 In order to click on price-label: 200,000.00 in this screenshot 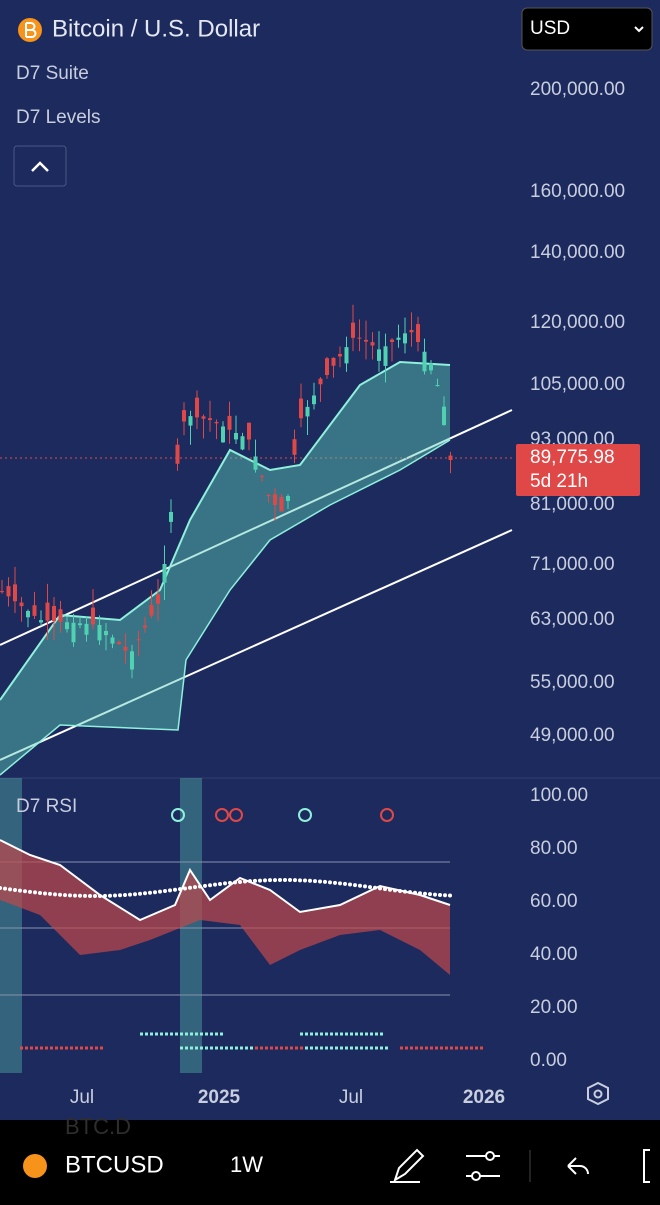, I will do `click(577, 89)`.